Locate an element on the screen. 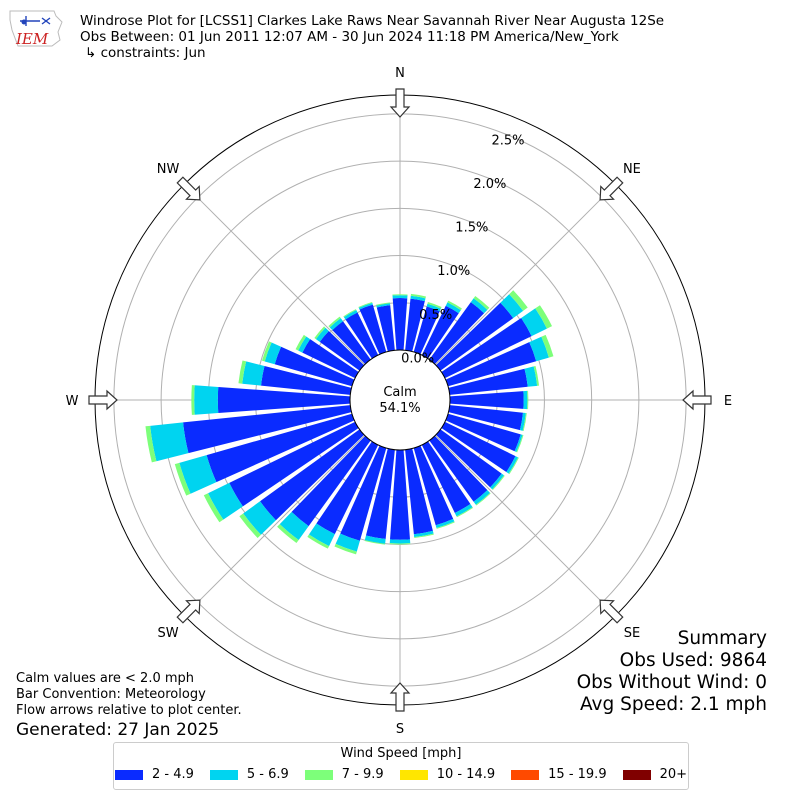 The width and height of the screenshot is (800, 800). direction-label: S is located at coordinates (400, 729).